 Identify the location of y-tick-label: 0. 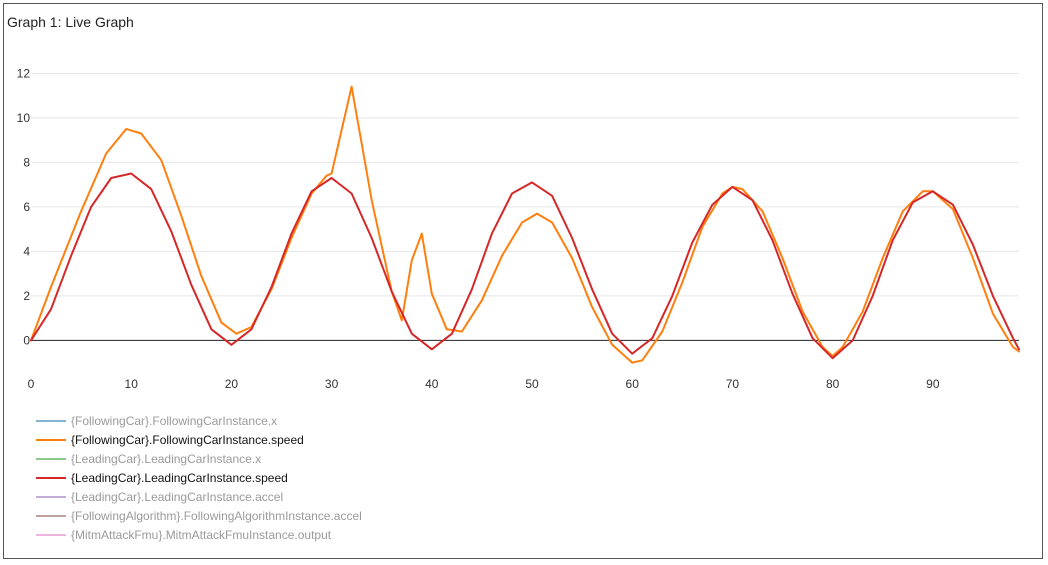
(26, 340).